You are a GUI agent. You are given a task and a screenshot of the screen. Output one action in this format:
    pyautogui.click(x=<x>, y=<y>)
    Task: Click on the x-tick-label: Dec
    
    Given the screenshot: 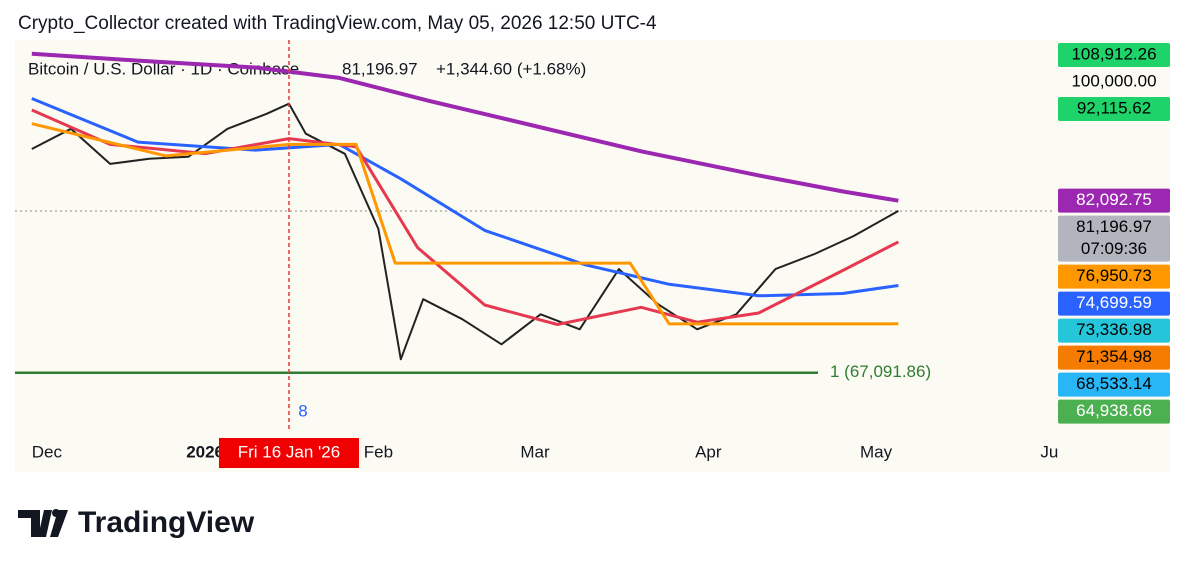 What is the action you would take?
    pyautogui.click(x=47, y=451)
    